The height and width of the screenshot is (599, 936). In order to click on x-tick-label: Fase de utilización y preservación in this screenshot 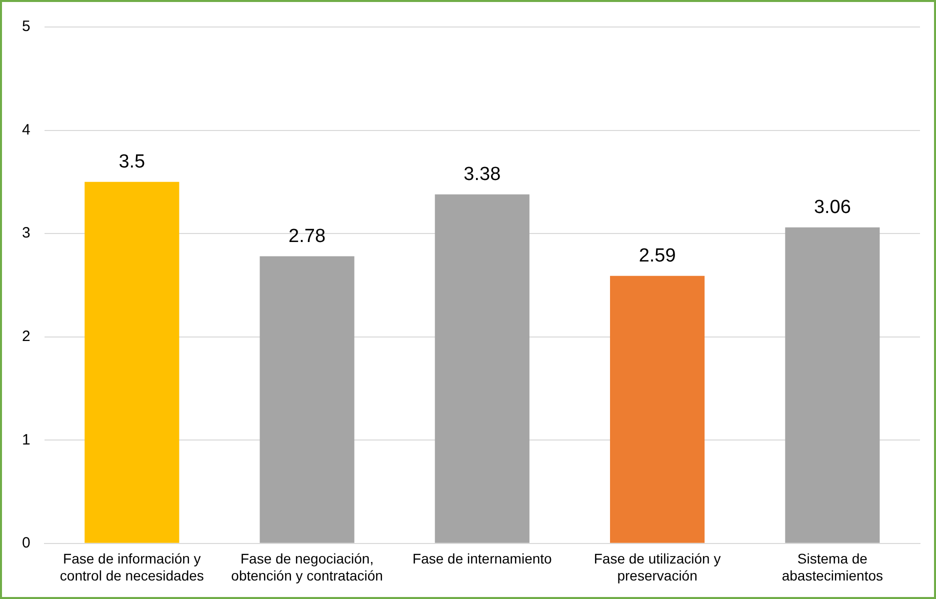, I will do `click(657, 567)`.